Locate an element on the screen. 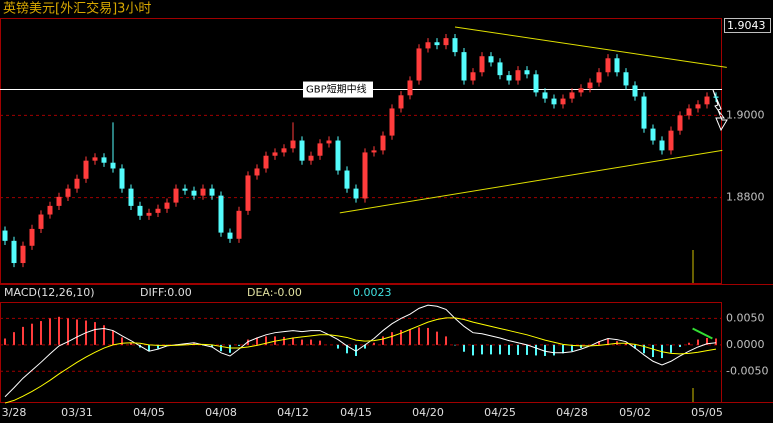 This screenshot has height=423, width=773. macd-label: MACD(12,26,10) is located at coordinates (49, 292).